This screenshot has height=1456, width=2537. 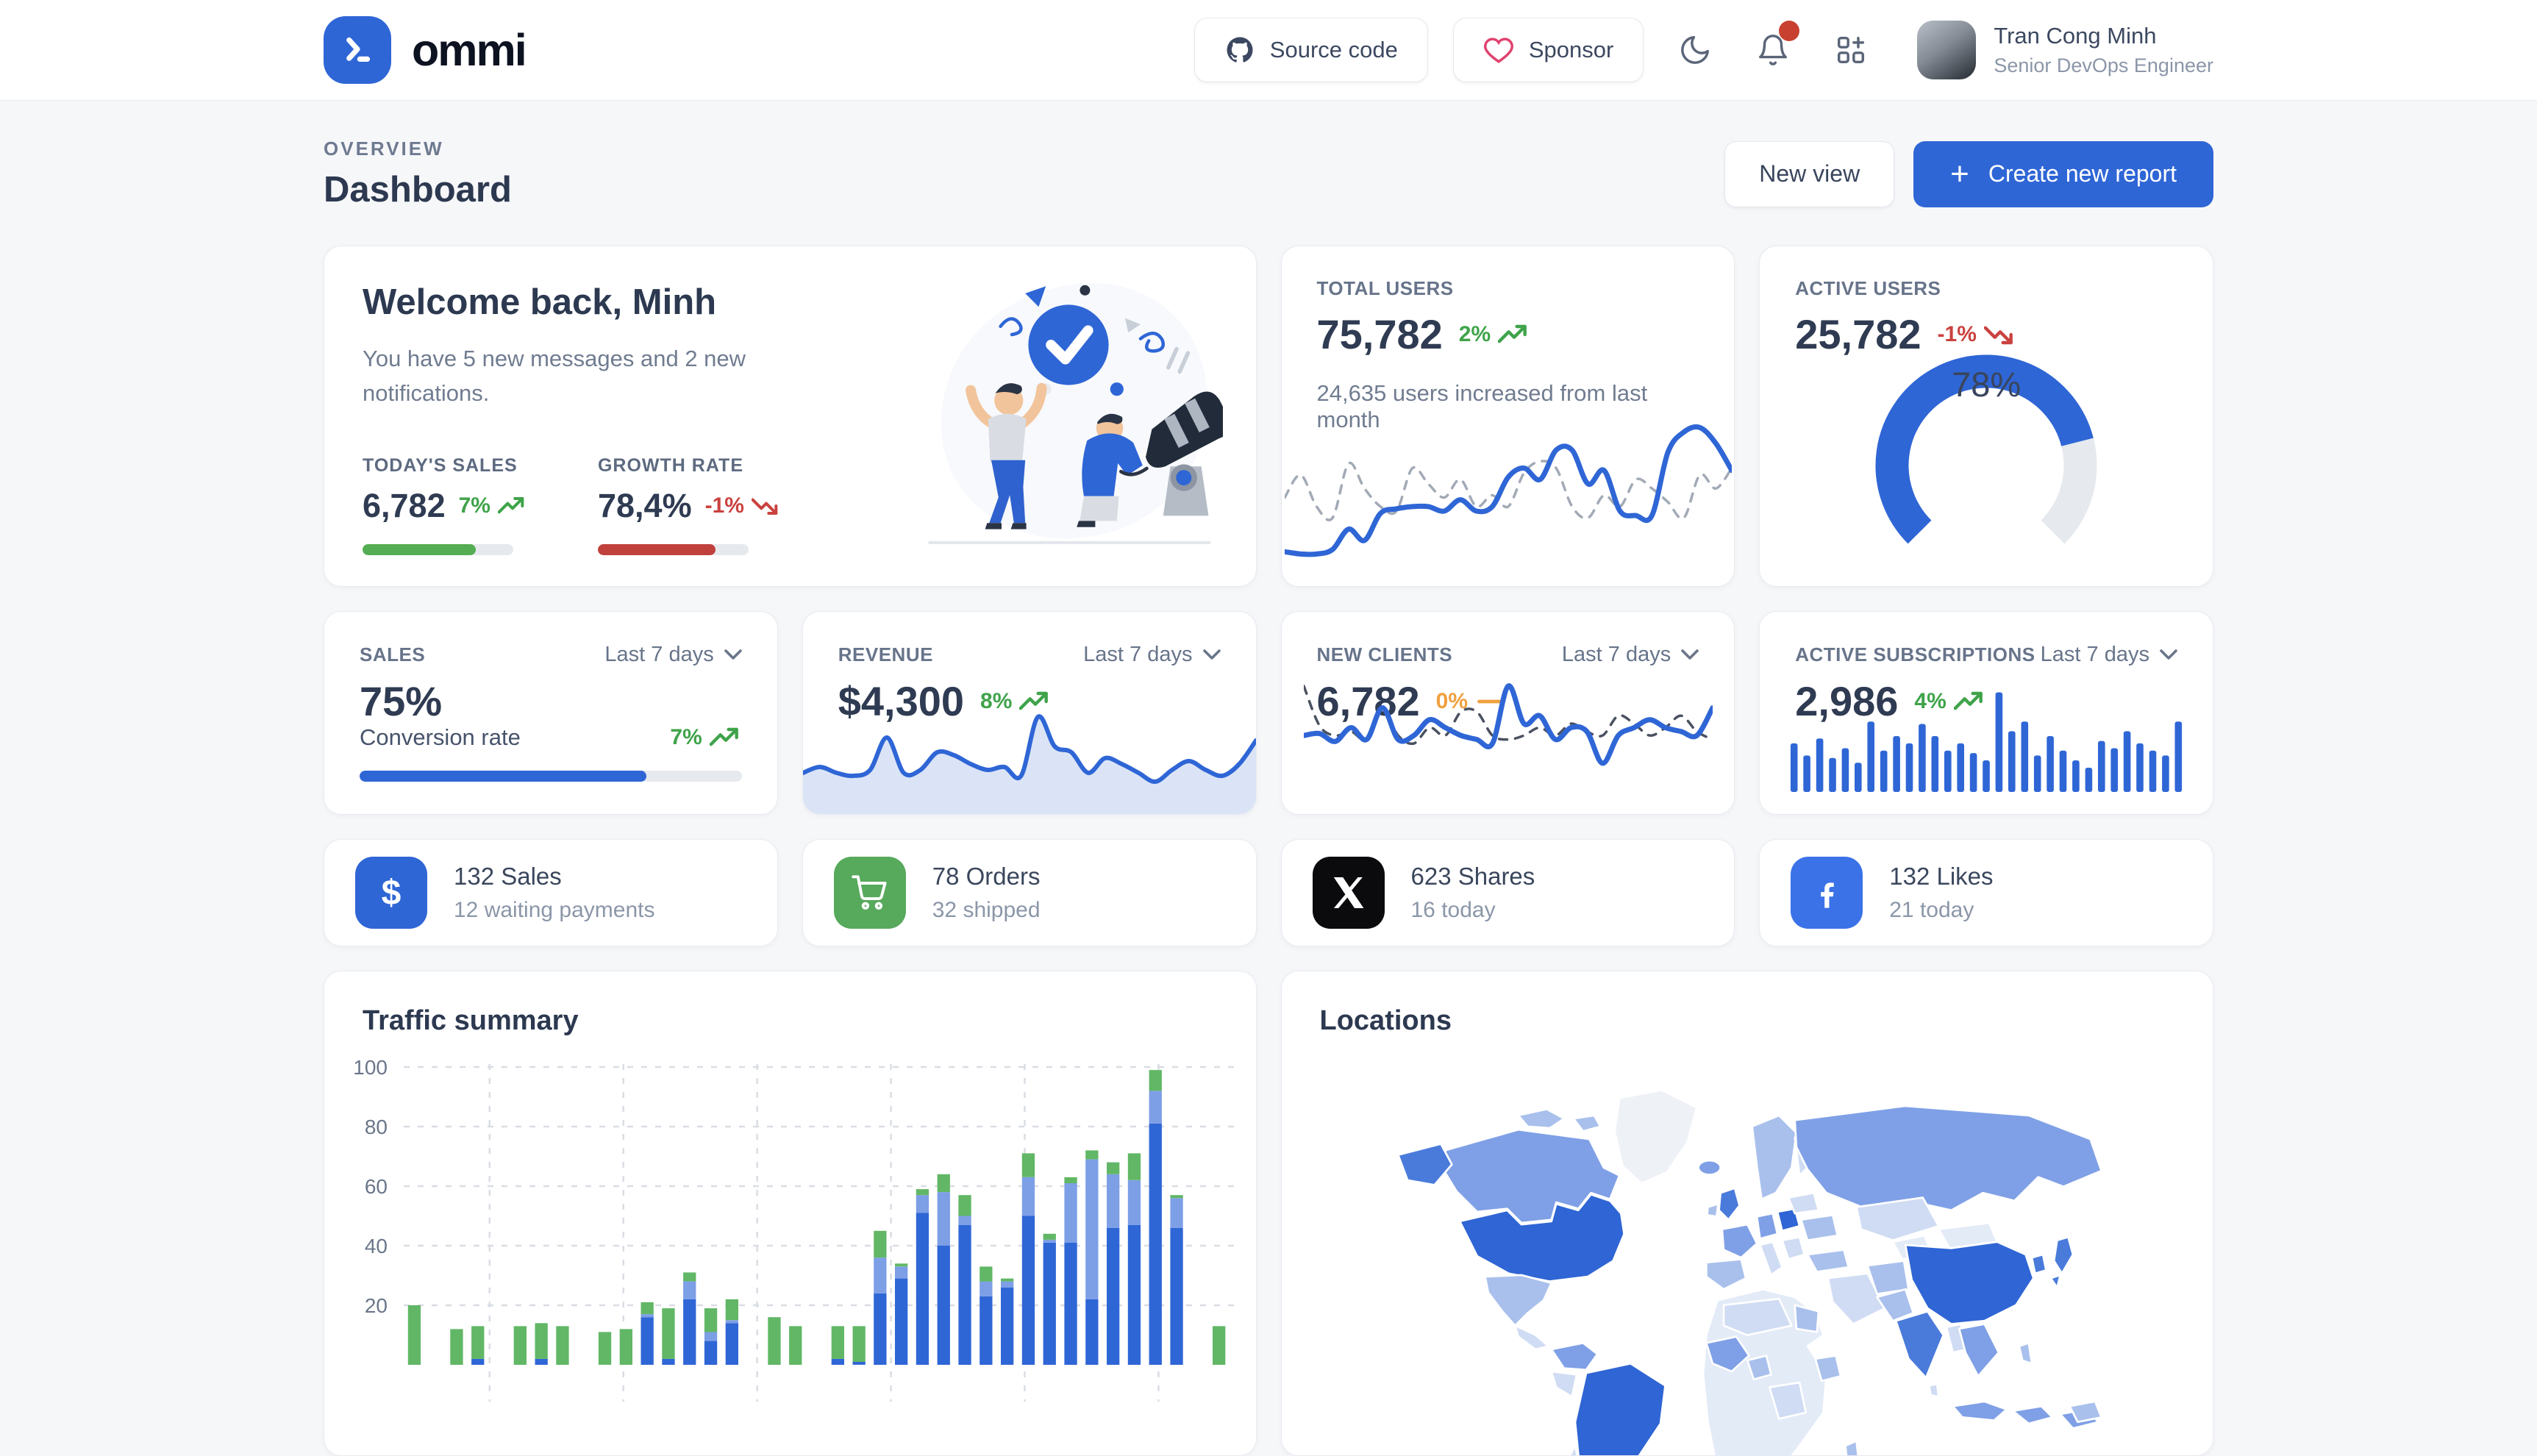 I want to click on page-title: Dashboard, so click(x=418, y=190).